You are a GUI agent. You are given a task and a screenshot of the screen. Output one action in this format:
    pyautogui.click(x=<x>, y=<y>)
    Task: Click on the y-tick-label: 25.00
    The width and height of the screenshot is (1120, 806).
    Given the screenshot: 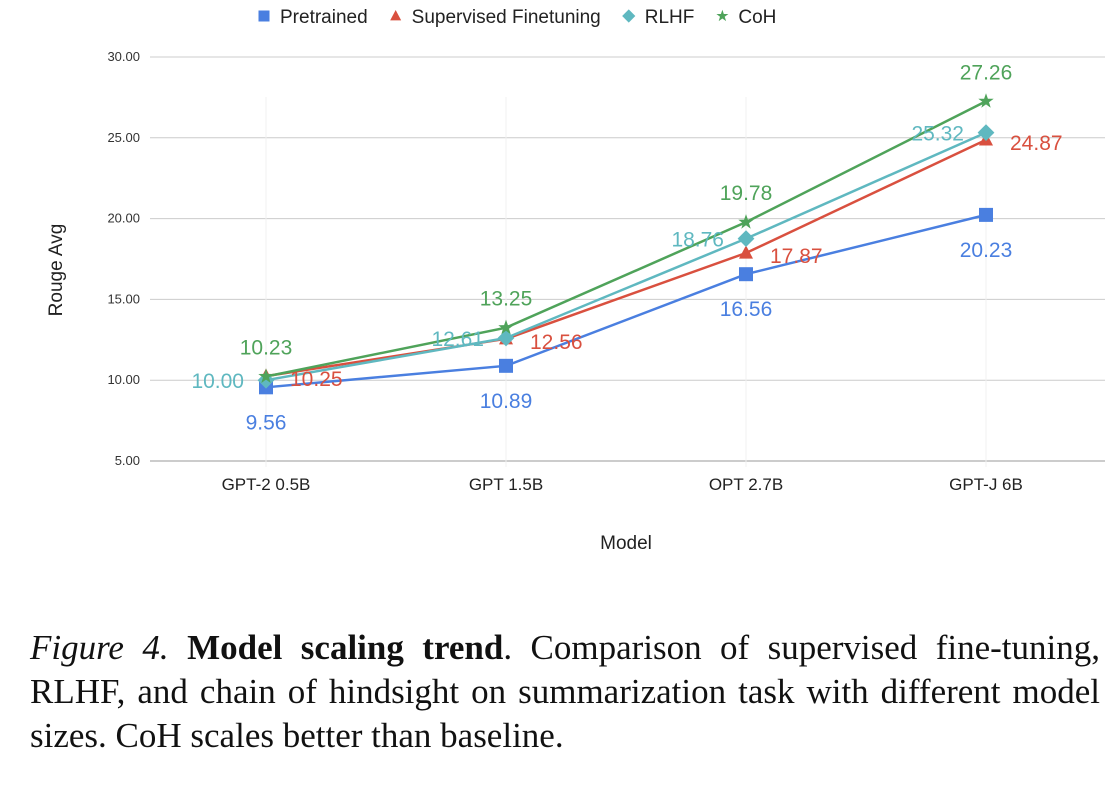 What is the action you would take?
    pyautogui.click(x=123, y=137)
    